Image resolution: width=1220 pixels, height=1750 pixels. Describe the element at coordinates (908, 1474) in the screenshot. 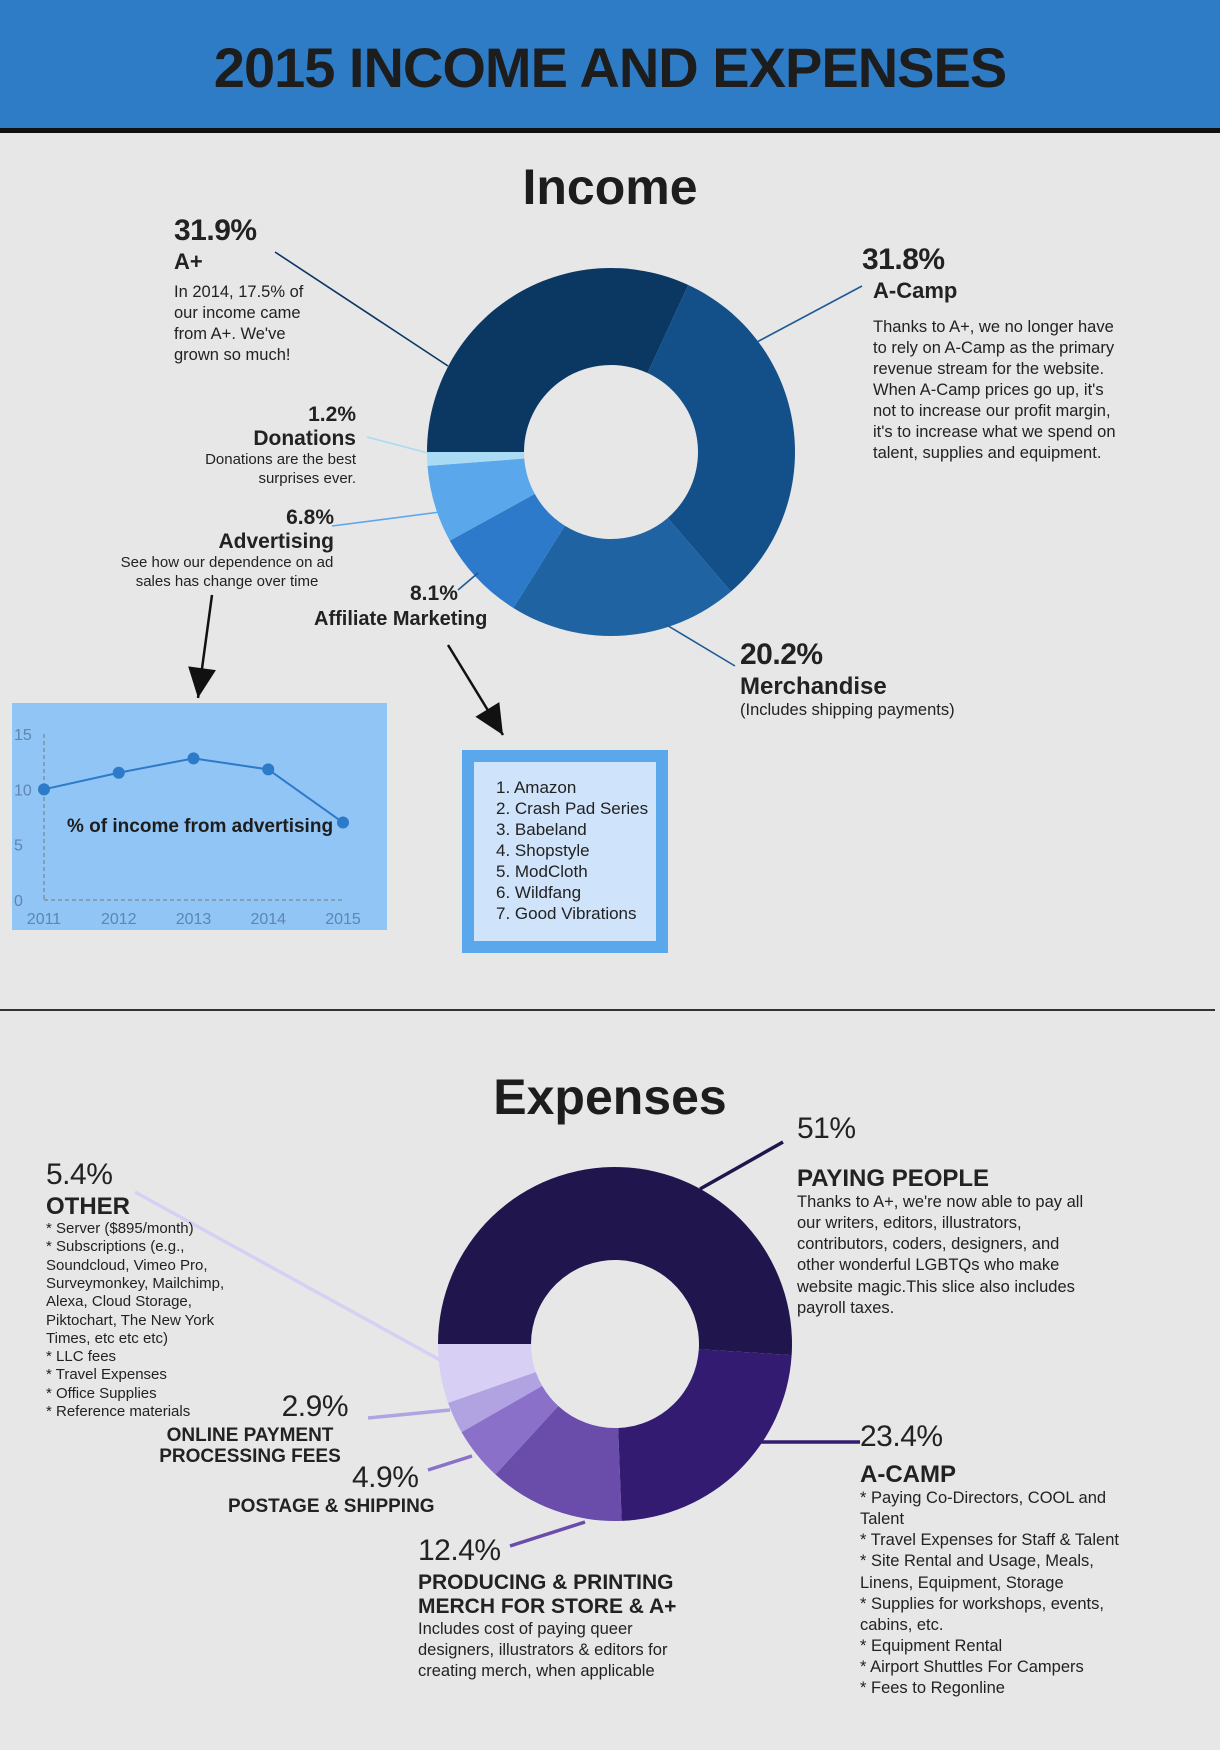

I see `expense-acamp-name: A-CAMP` at that location.